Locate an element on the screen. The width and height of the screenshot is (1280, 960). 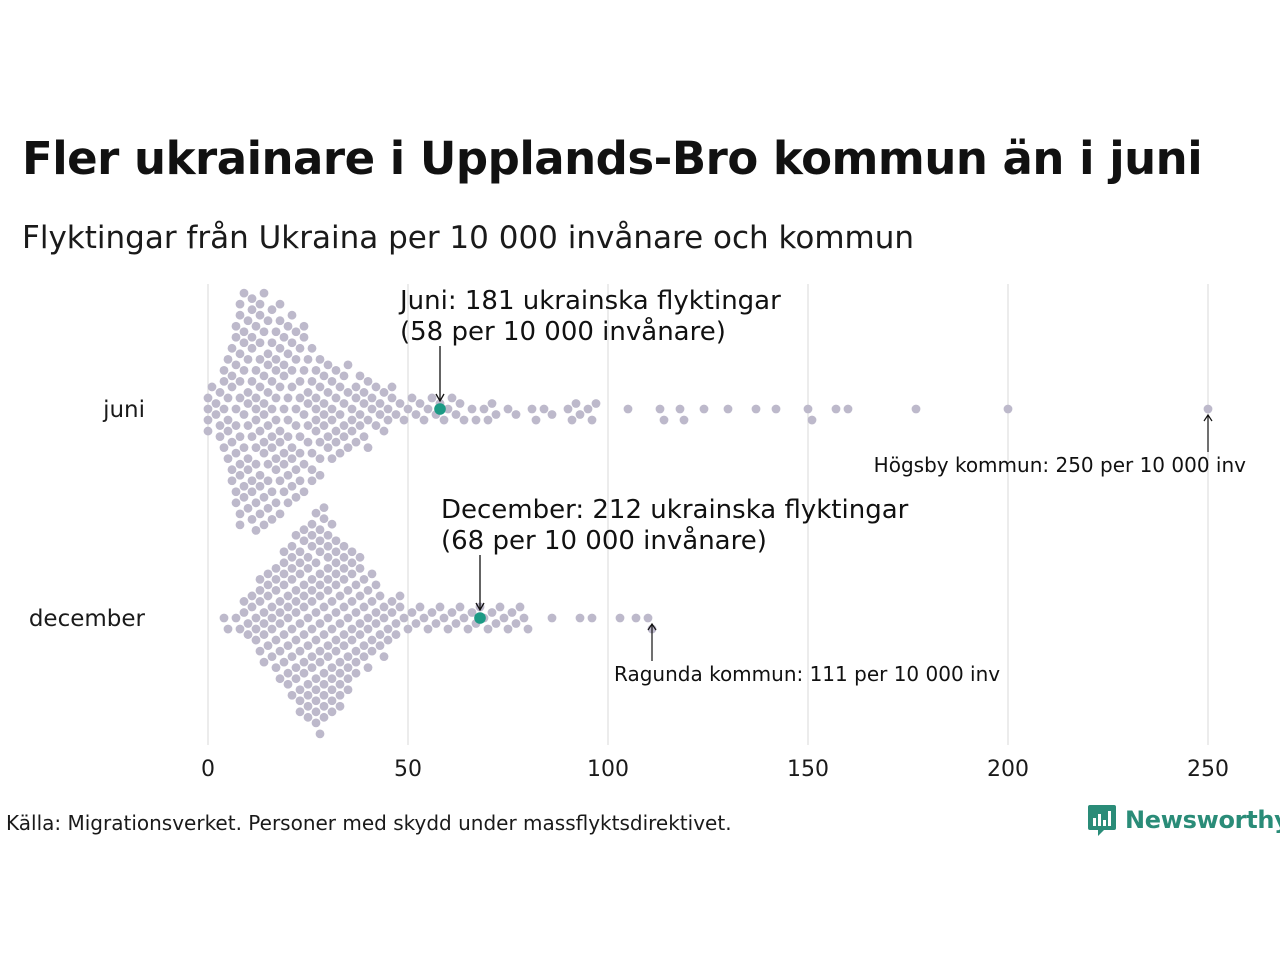
category-label: juni is located at coordinates (123, 410).